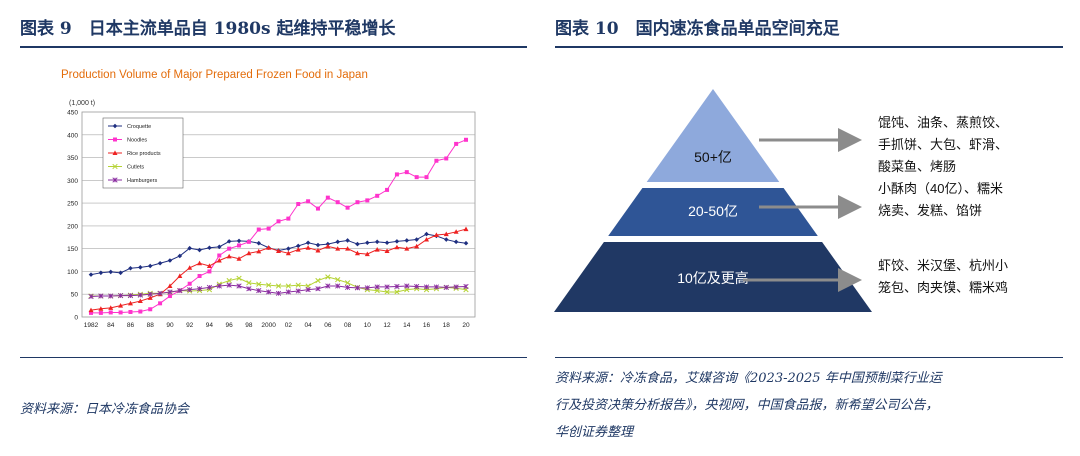 This screenshot has height=456, width=1080. Describe the element at coordinates (407, 325) in the screenshot. I see `x-tick-label: 14` at that location.